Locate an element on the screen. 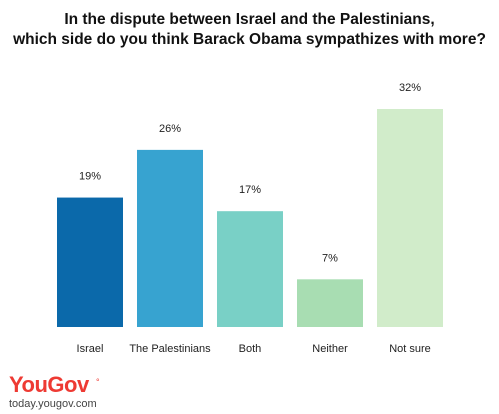 The height and width of the screenshot is (414, 499). bar-both is located at coordinates (250, 269).